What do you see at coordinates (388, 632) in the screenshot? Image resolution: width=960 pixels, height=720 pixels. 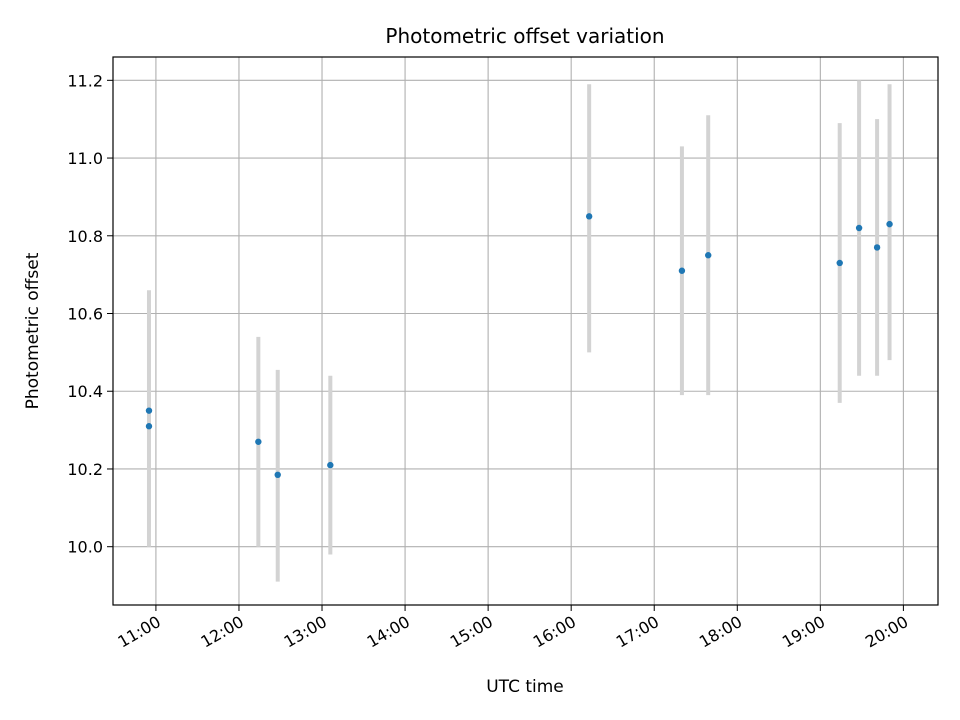 I see `x-tick-label: 14:00` at bounding box center [388, 632].